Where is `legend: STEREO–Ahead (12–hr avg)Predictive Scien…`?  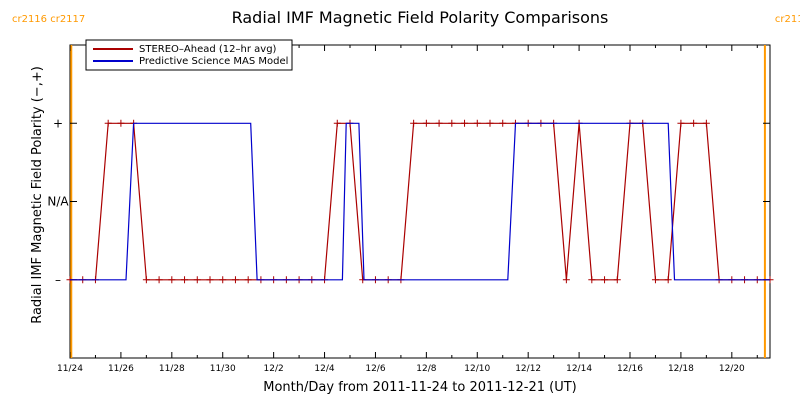
legend: STEREO–Ahead (12–hr avg)Predictive Scien… is located at coordinates (189, 55).